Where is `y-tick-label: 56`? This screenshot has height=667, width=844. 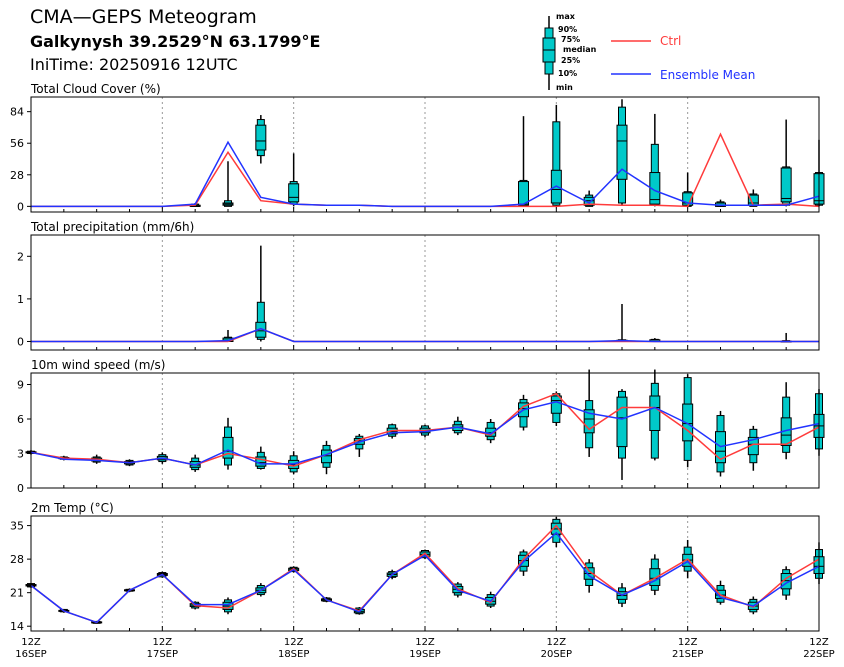
y-tick-label: 56 is located at coordinates (17, 143).